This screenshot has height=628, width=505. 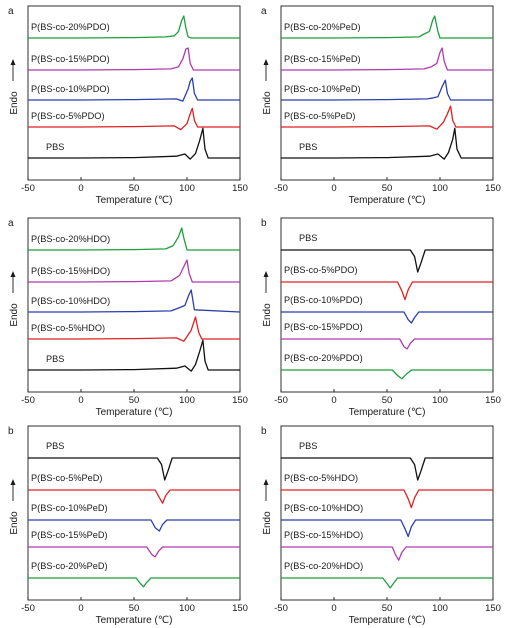 What do you see at coordinates (70, 59) in the screenshot?
I see `series-label: P(BS-co-15%PDO)` at bounding box center [70, 59].